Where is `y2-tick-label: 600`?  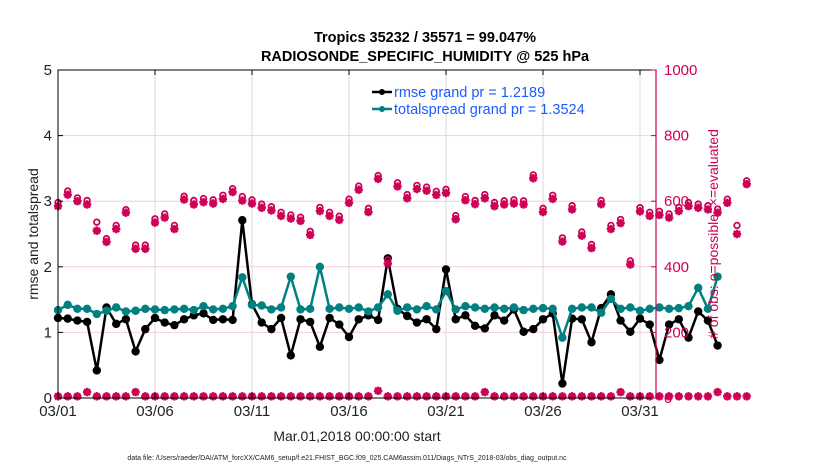
y2-tick-label: 600 is located at coordinates (676, 201).